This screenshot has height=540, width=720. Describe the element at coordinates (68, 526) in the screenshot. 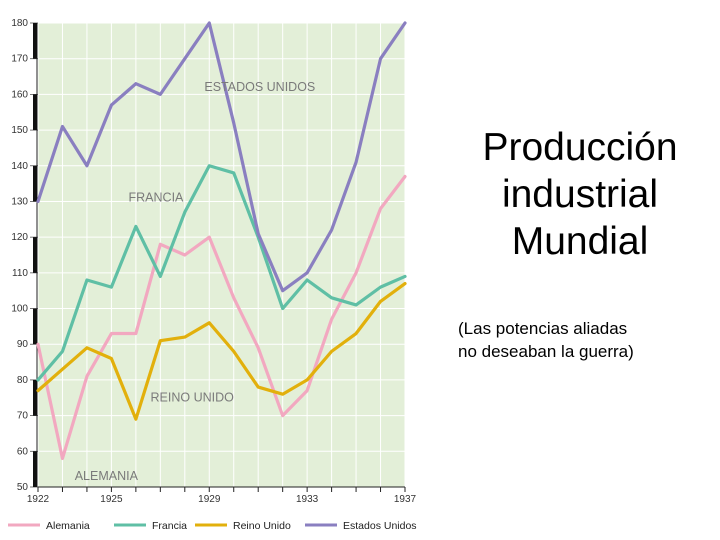

I see `legend-label: Alemania` at that location.